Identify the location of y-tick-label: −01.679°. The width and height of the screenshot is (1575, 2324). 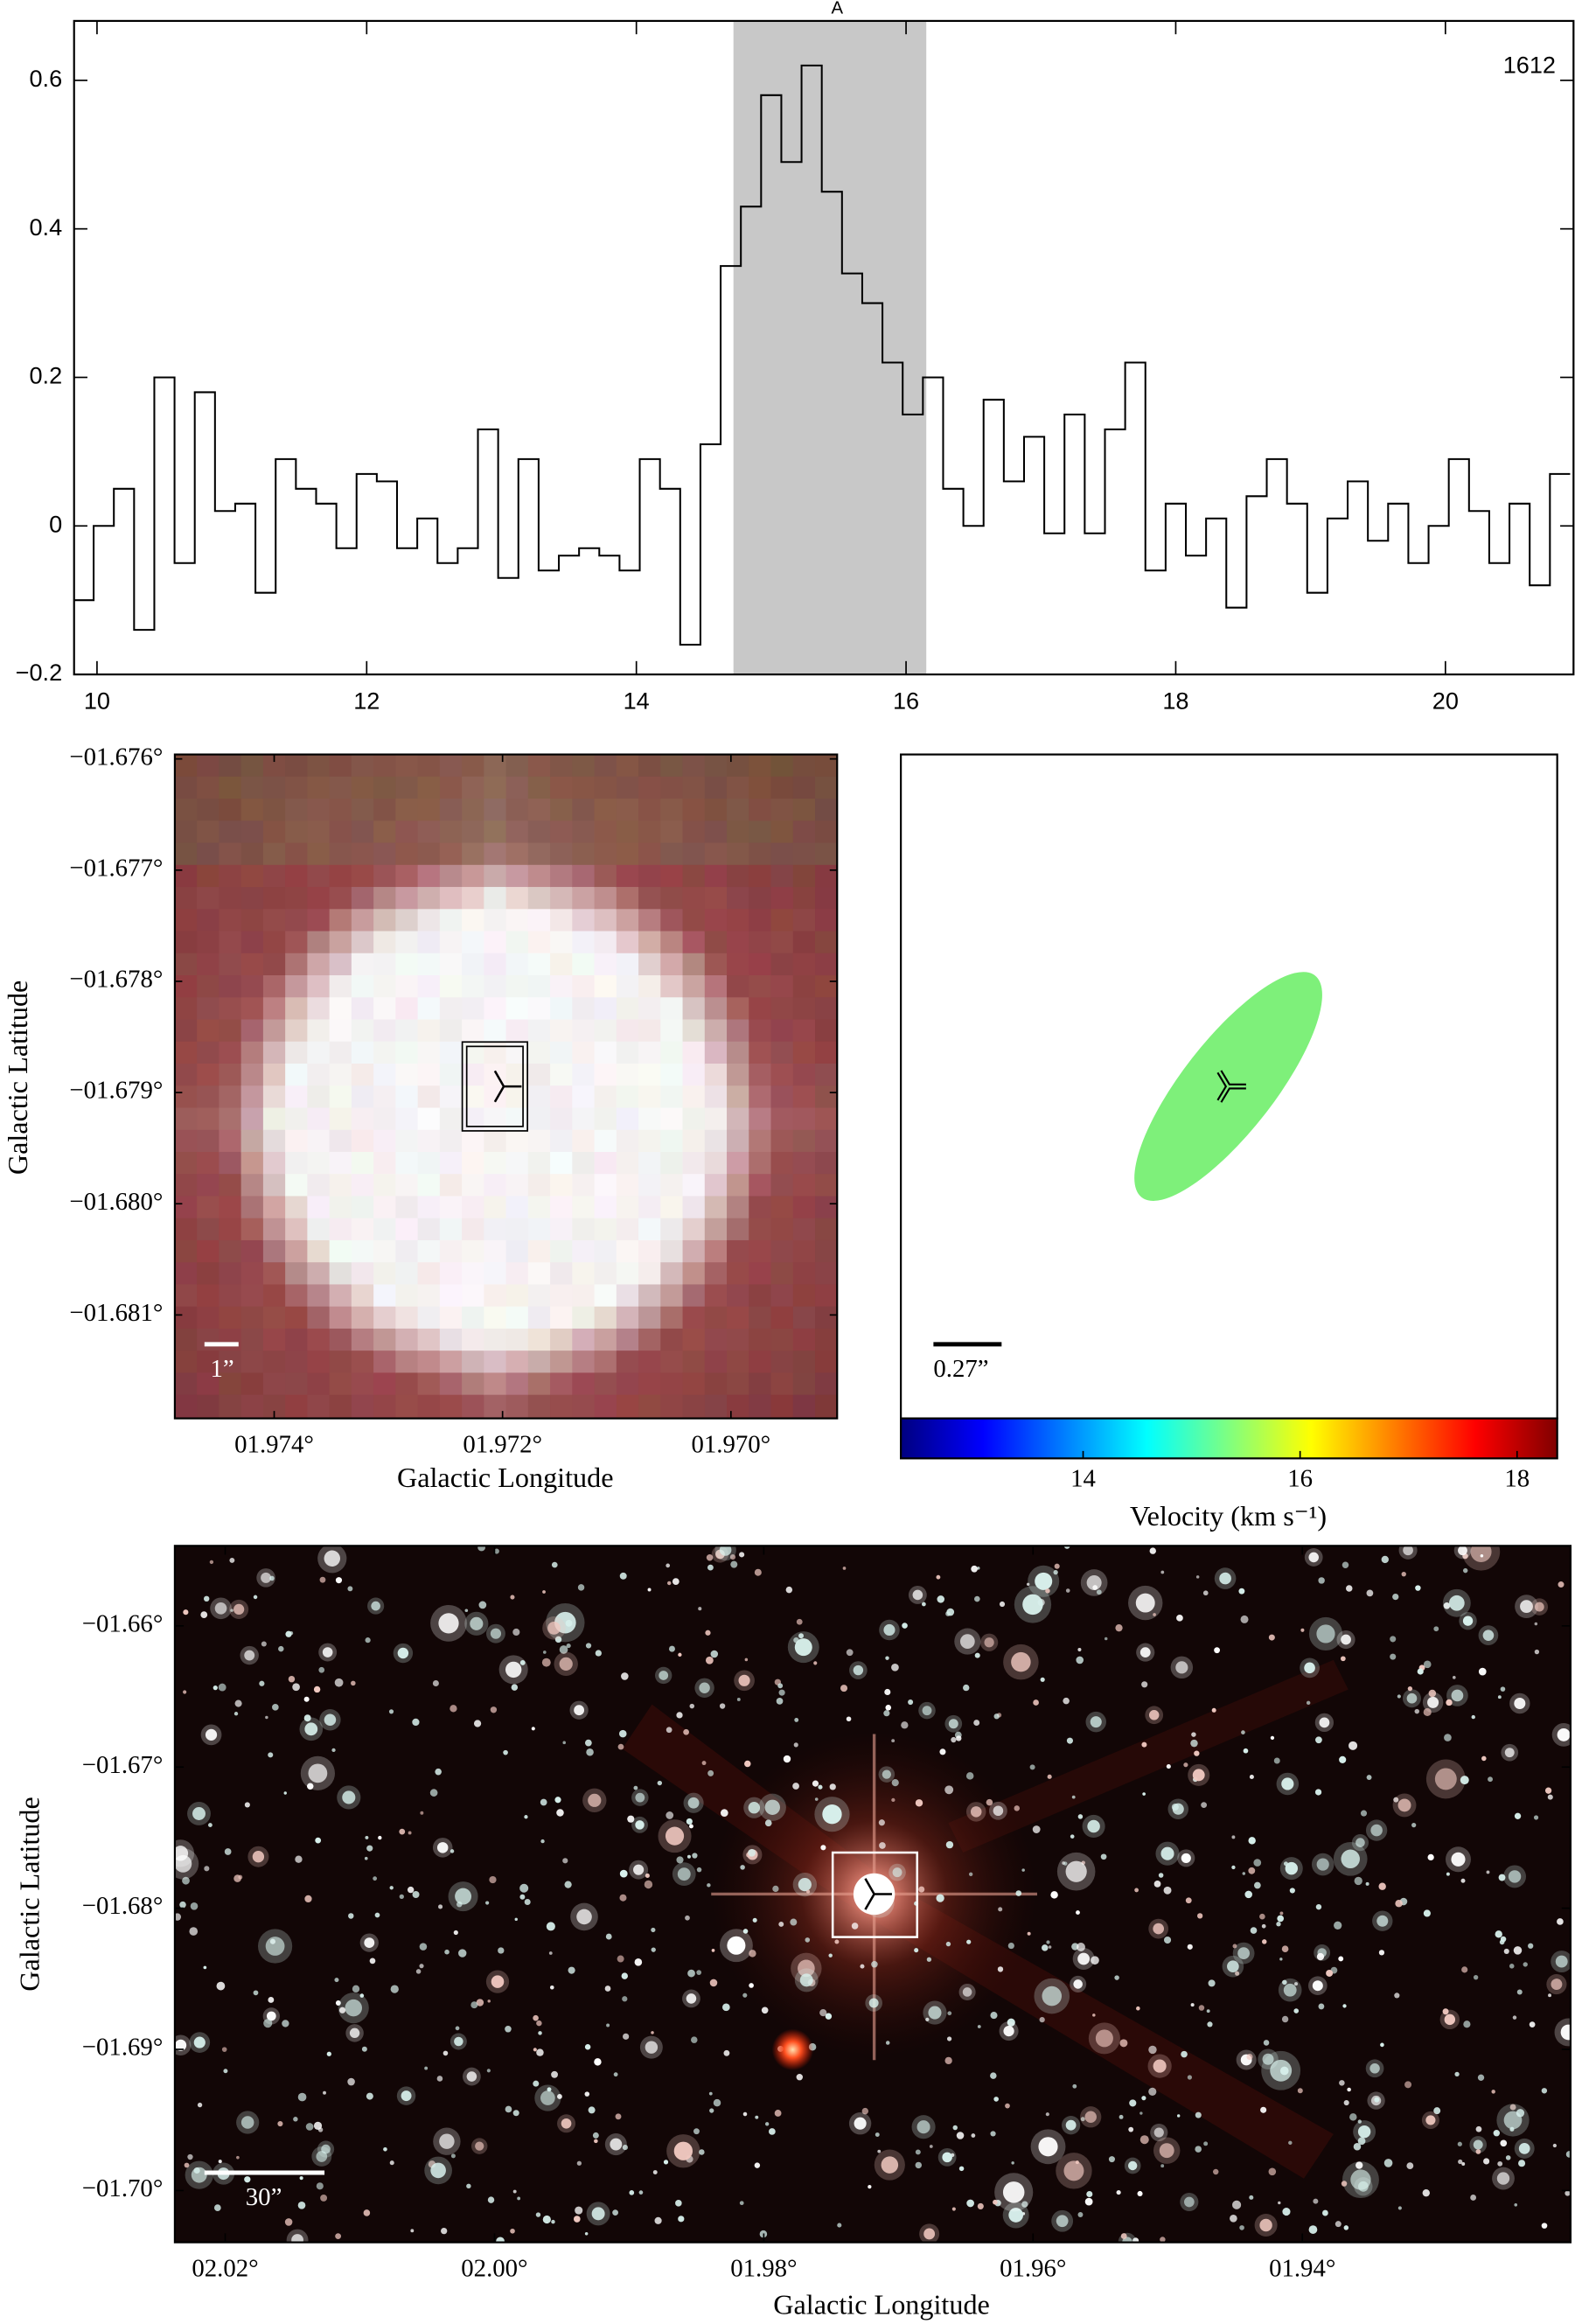
(116, 1091).